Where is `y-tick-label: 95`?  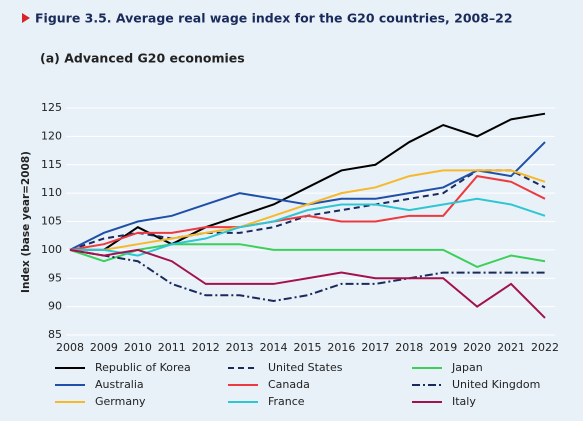
y-tick-label: 95 is located at coordinates (55, 277).